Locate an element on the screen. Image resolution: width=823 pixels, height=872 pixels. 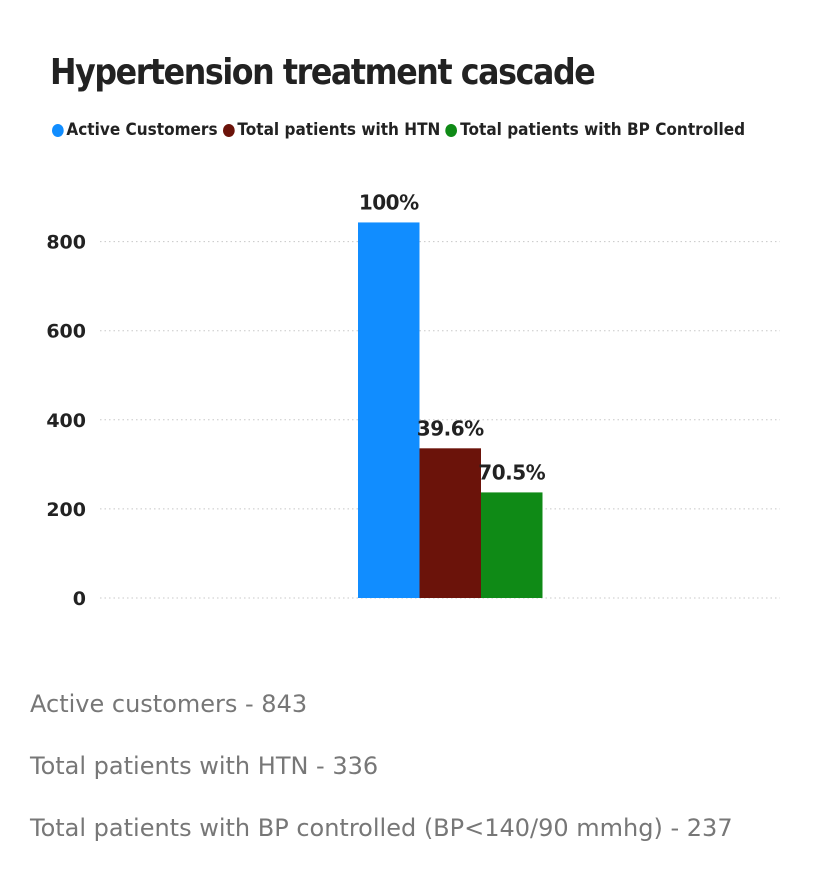
legend-label-bp-controlled: Total patients with BP Controlled is located at coordinates (603, 130).